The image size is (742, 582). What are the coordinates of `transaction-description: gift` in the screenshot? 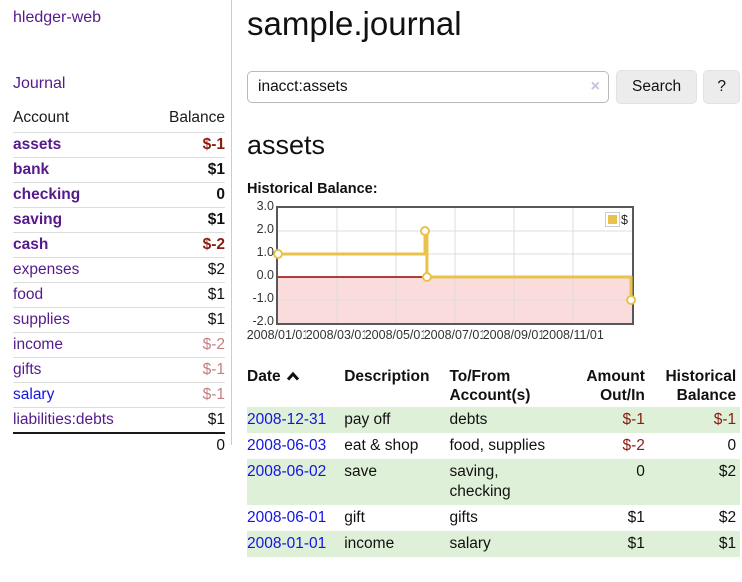 It's located at (354, 517).